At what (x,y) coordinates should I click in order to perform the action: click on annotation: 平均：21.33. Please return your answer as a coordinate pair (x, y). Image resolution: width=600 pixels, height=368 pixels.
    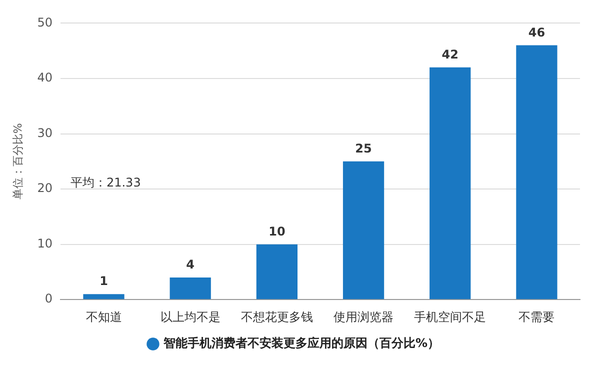
    Looking at the image, I should click on (105, 183).